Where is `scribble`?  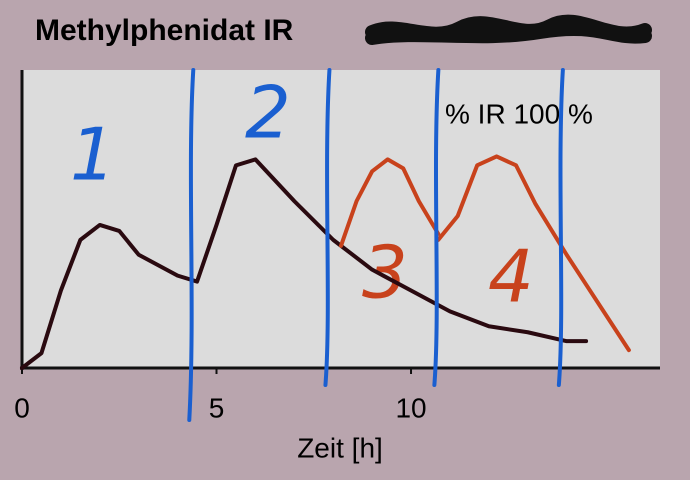
scribble is located at coordinates (508, 29).